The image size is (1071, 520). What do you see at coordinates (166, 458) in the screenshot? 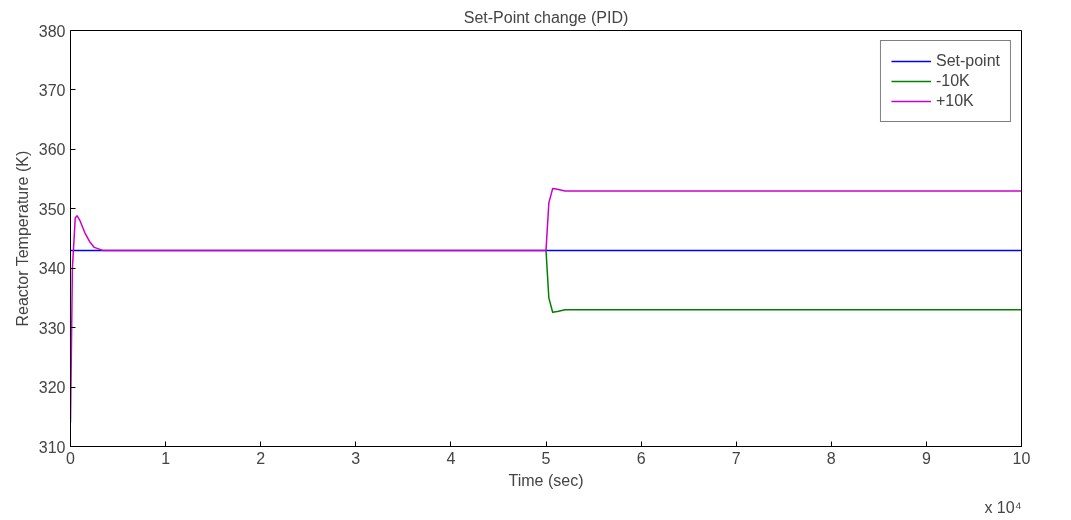
I see `x-tick-label: 1` at bounding box center [166, 458].